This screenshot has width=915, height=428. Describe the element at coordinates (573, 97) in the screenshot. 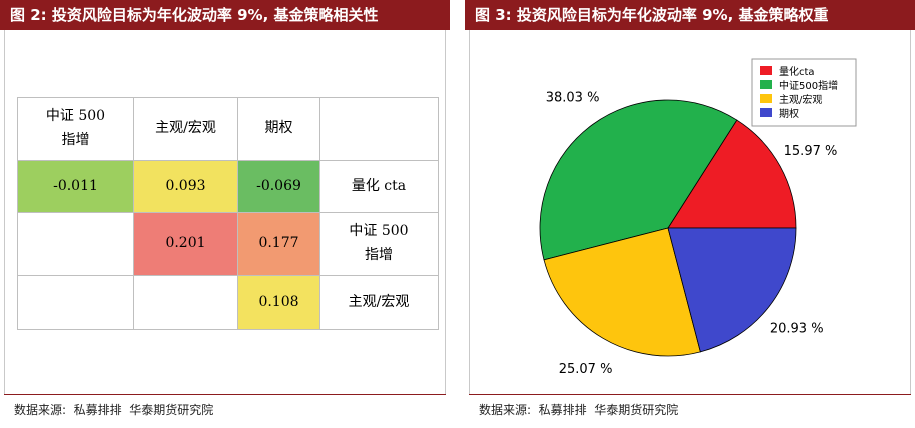

I see `pie-percent-label: 38.03 %` at that location.